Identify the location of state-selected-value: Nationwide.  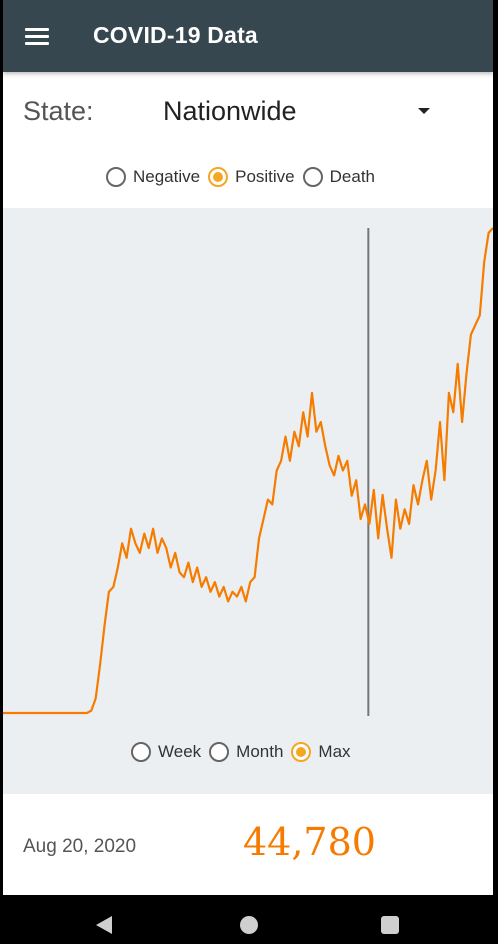
(230, 111).